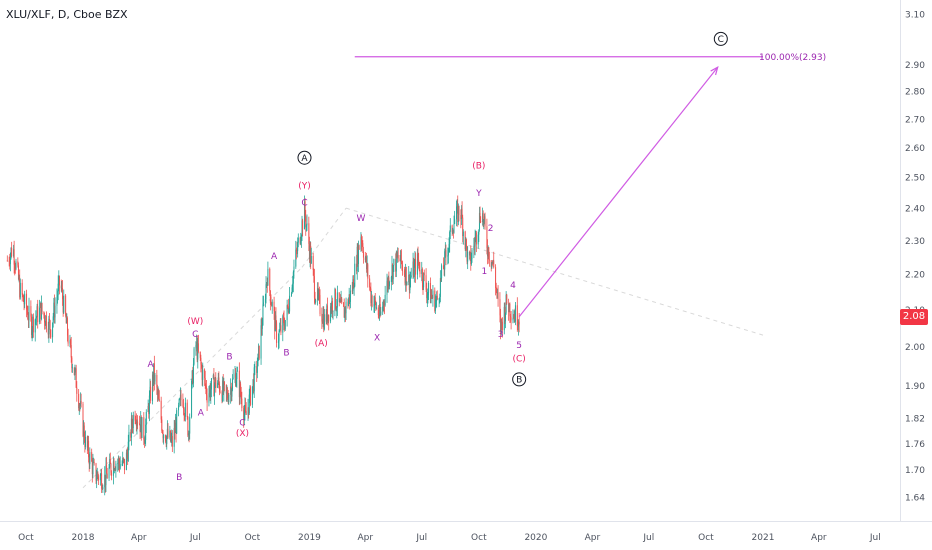 This screenshot has width=932, height=550. Describe the element at coordinates (875, 538) in the screenshot. I see `x-tick-label: Jul` at that location.